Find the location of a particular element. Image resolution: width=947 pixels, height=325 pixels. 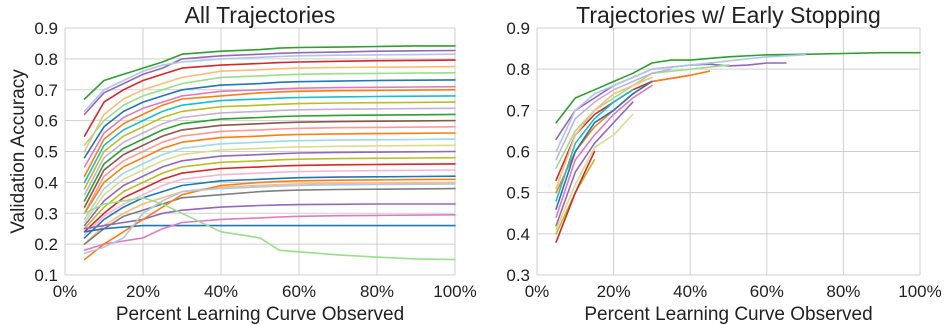

chart-title: Trajectories w/ Early Stopping is located at coordinates (728, 15).